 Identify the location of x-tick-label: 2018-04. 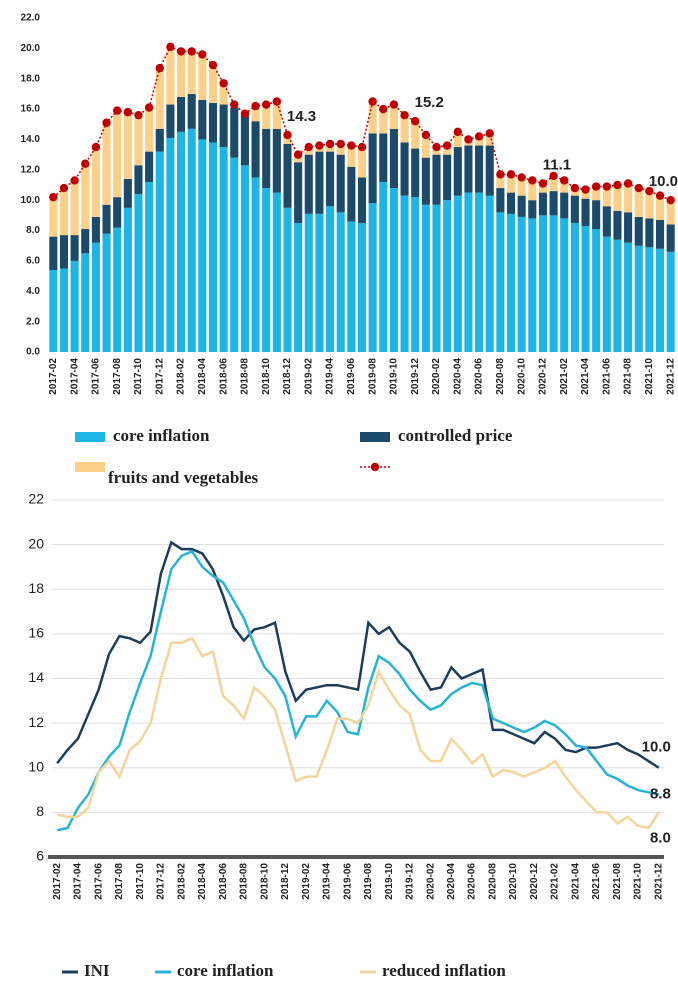
(202, 881).